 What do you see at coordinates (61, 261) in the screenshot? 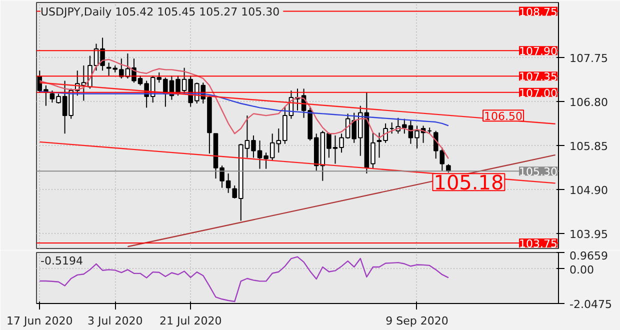
I see `chart-title: -0.5194` at bounding box center [61, 261].